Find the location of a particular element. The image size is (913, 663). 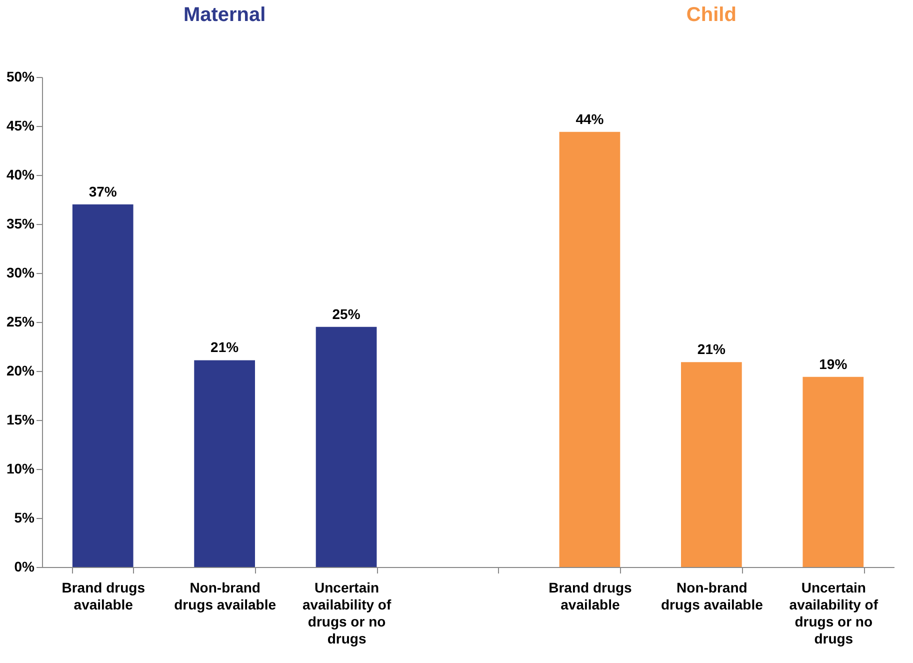

data-label: 19% is located at coordinates (833, 364).